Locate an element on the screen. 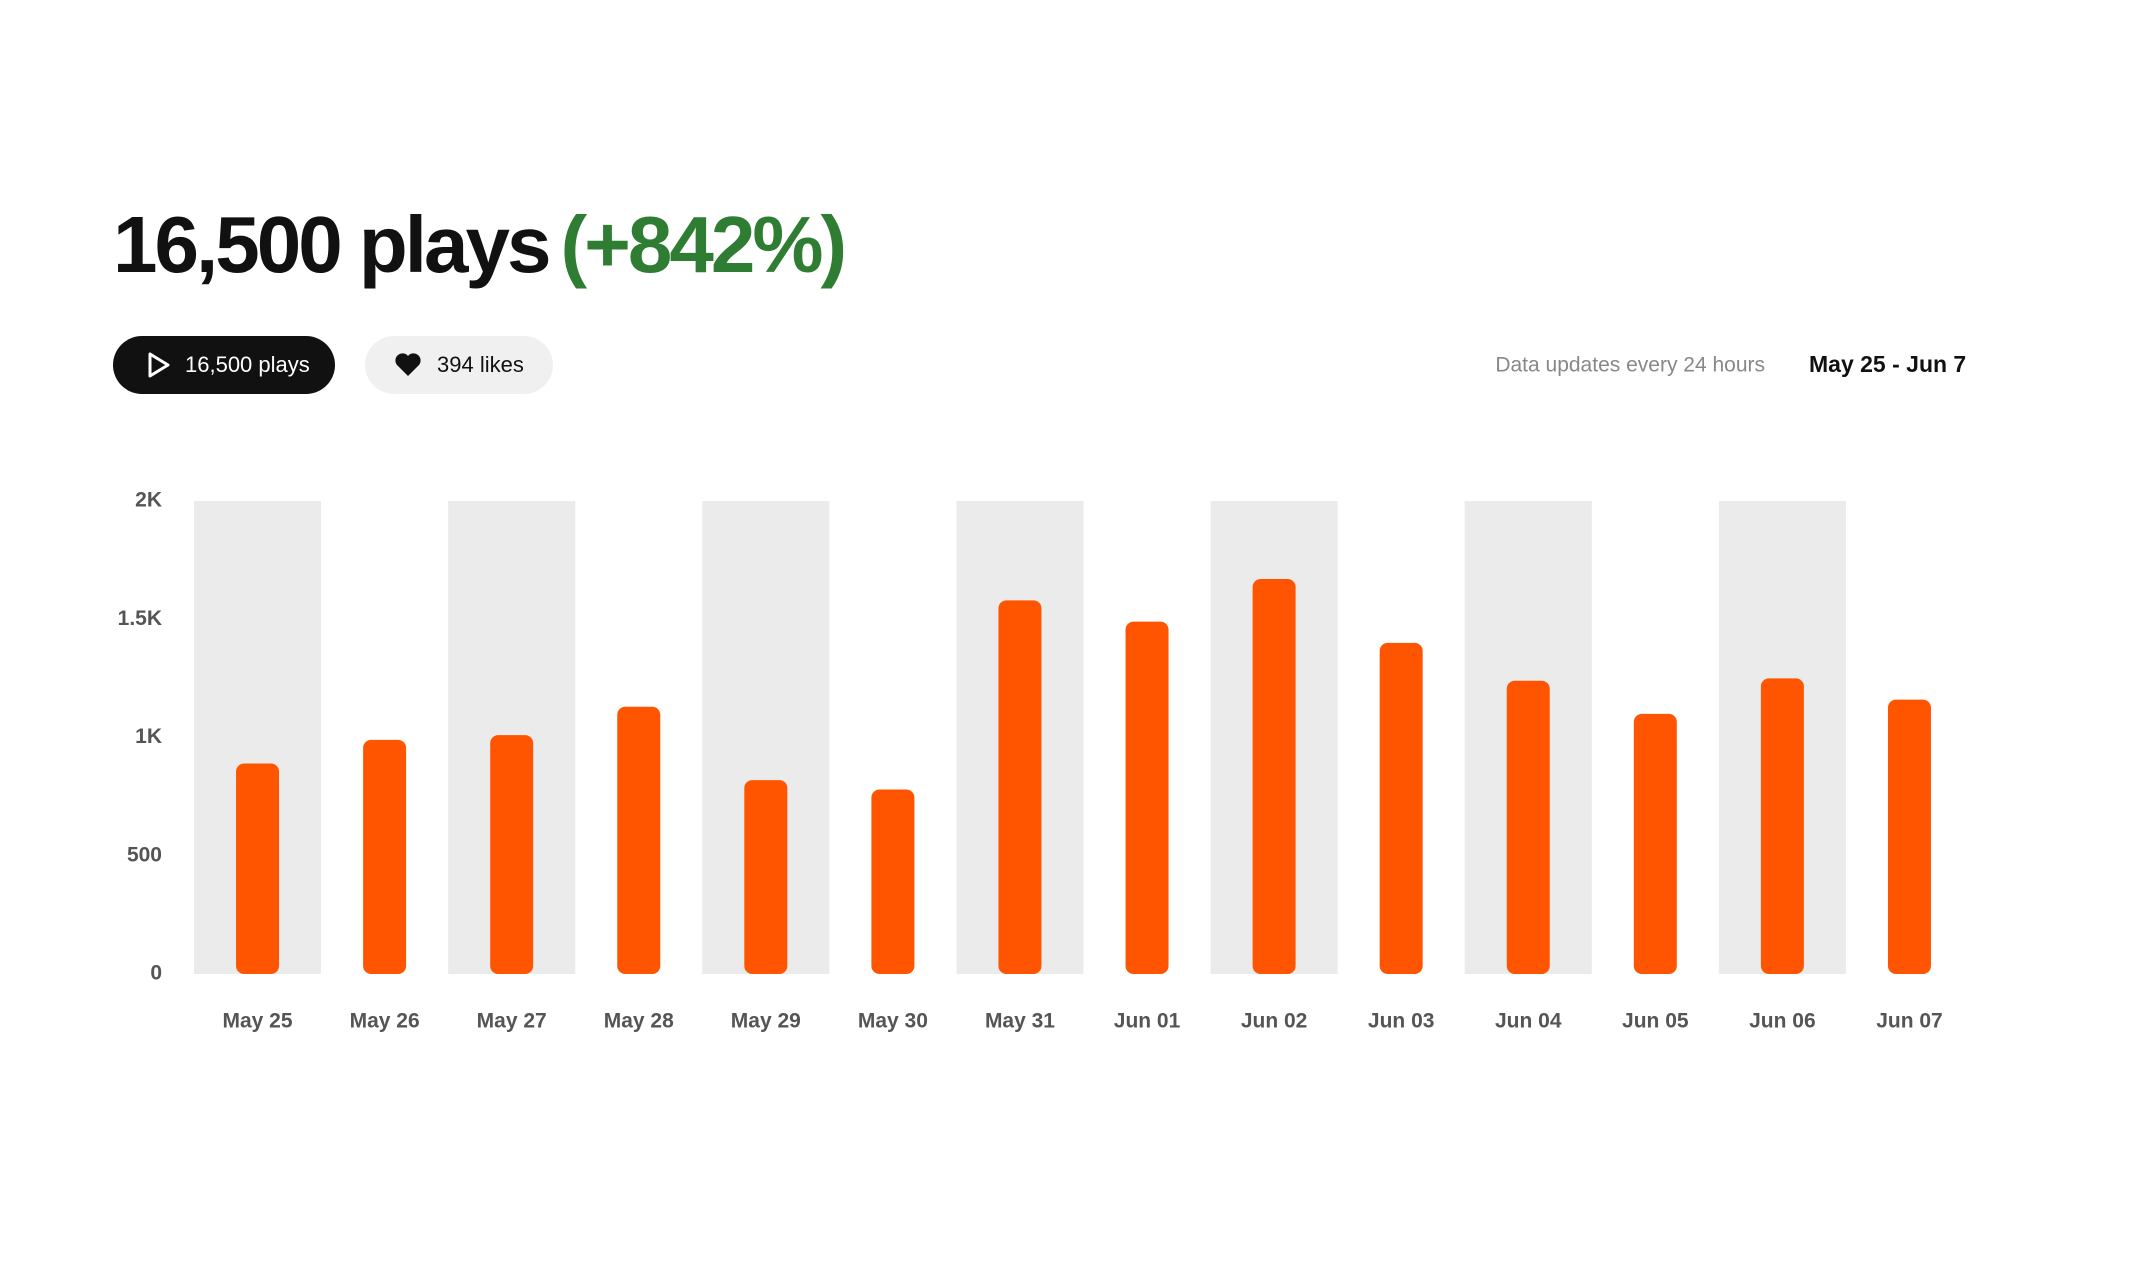 The width and height of the screenshot is (2148, 1276). plays-tab-bg is located at coordinates (224, 365).